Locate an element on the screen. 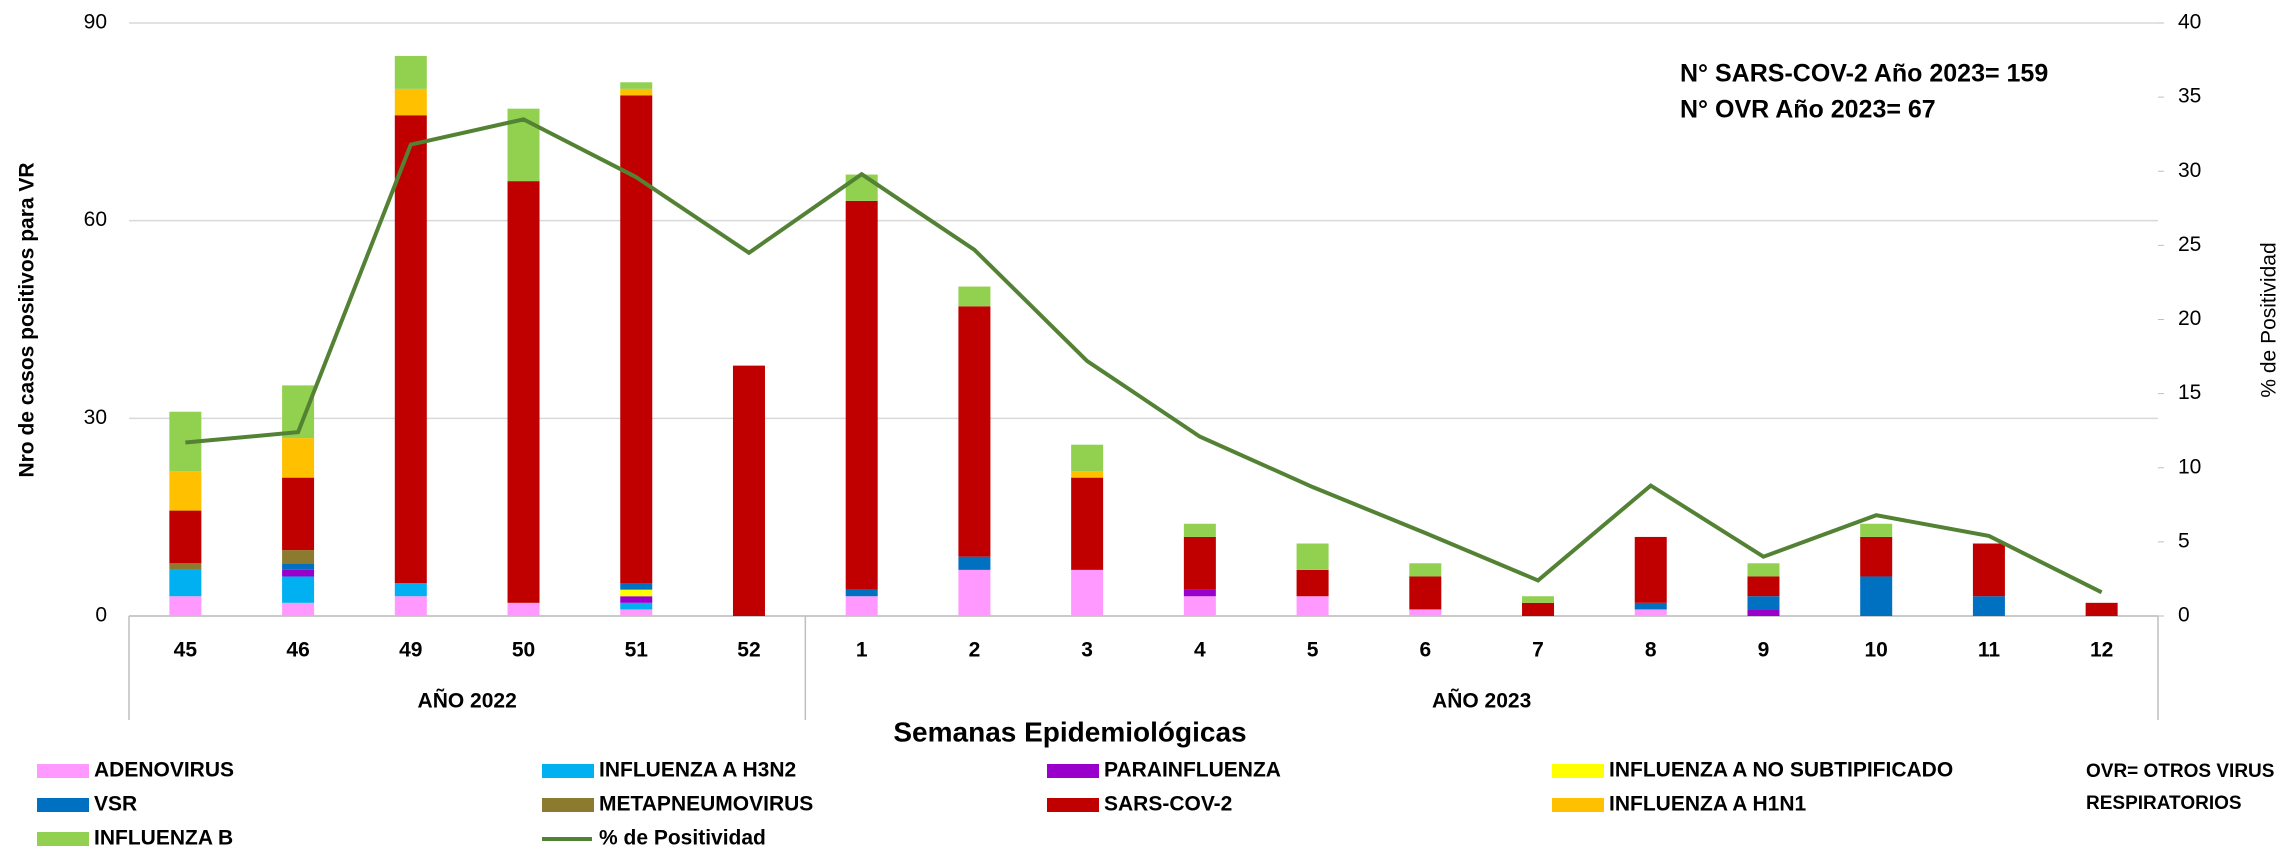 This screenshot has height=849, width=2295. legend-label: ADENOVIRUS is located at coordinates (164, 770).